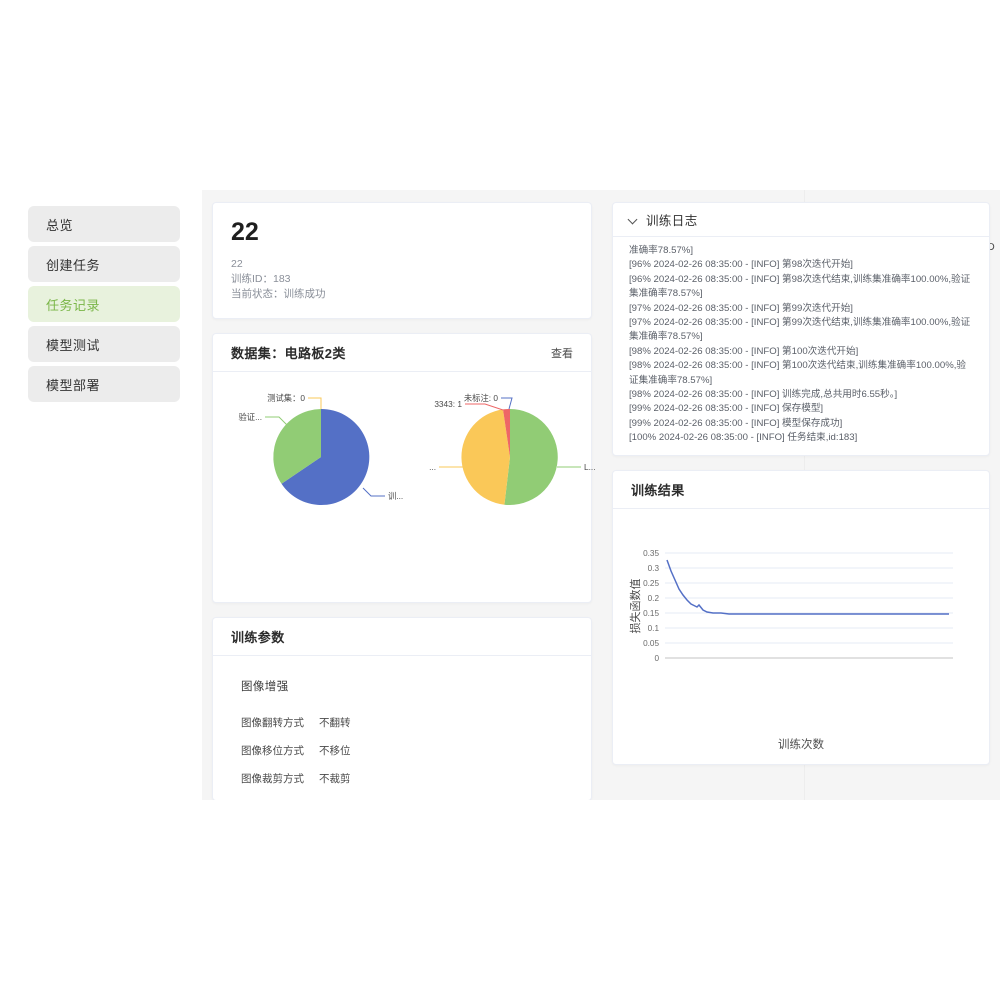 The image size is (1000, 1000). What do you see at coordinates (801, 220) in the screenshot?
I see `training-log-header: 训练日志` at bounding box center [801, 220].